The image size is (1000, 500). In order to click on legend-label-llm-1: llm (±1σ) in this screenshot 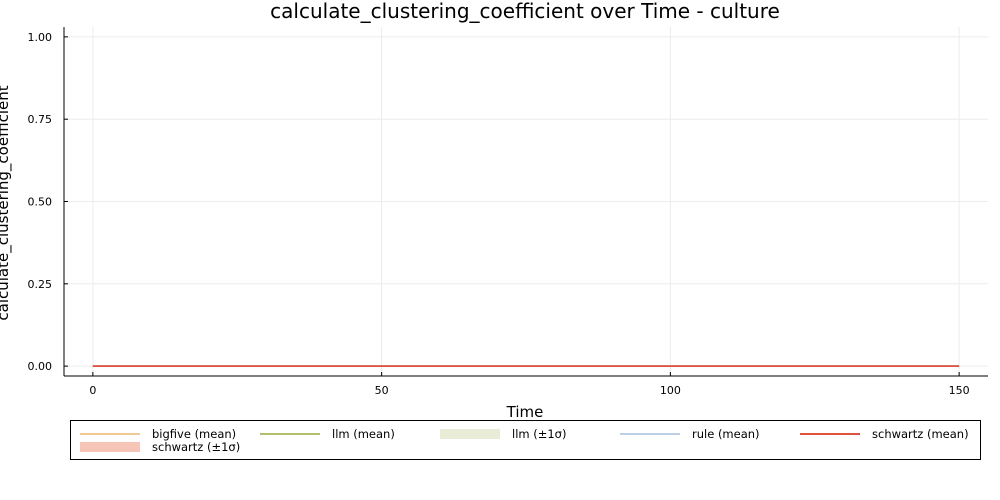, I will do `click(539, 434)`.